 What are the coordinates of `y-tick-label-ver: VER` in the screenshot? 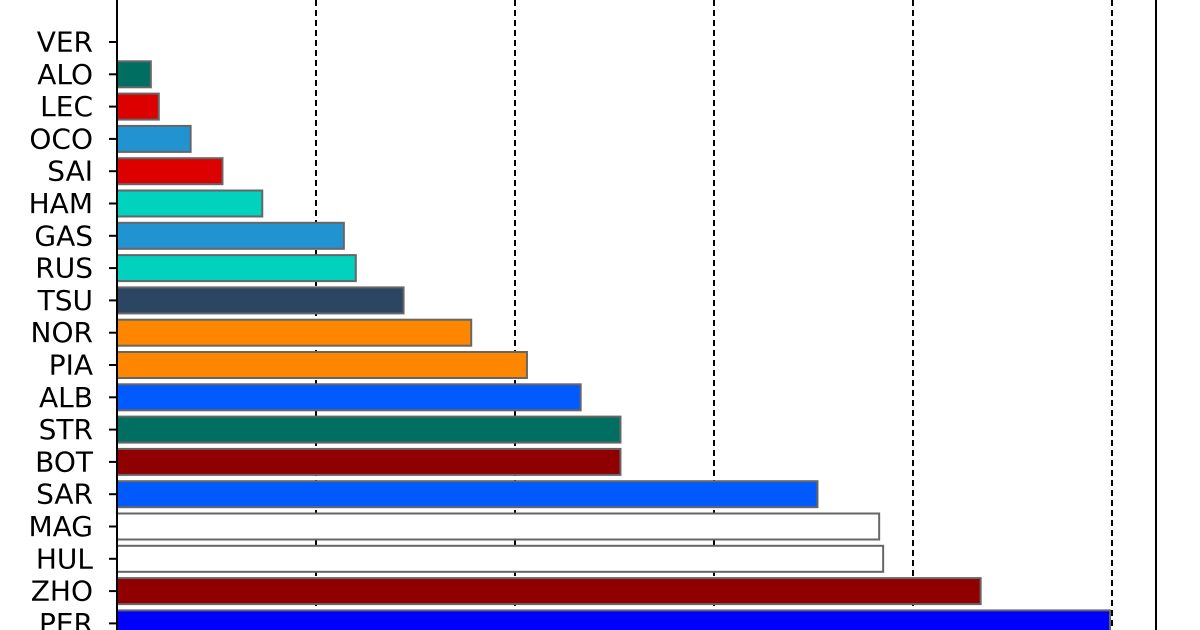 It's located at (65, 42).